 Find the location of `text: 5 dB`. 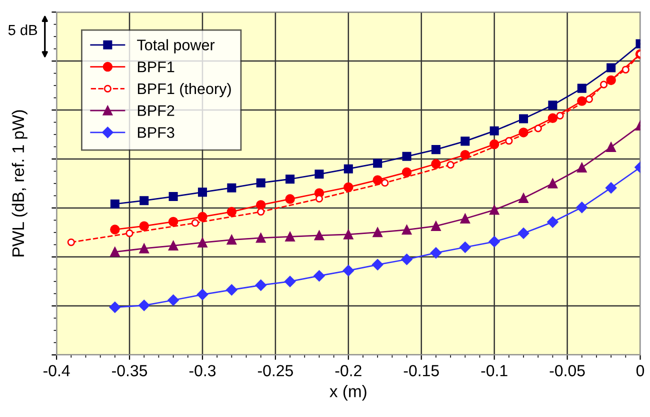

text: 5 dB is located at coordinates (23, 30).